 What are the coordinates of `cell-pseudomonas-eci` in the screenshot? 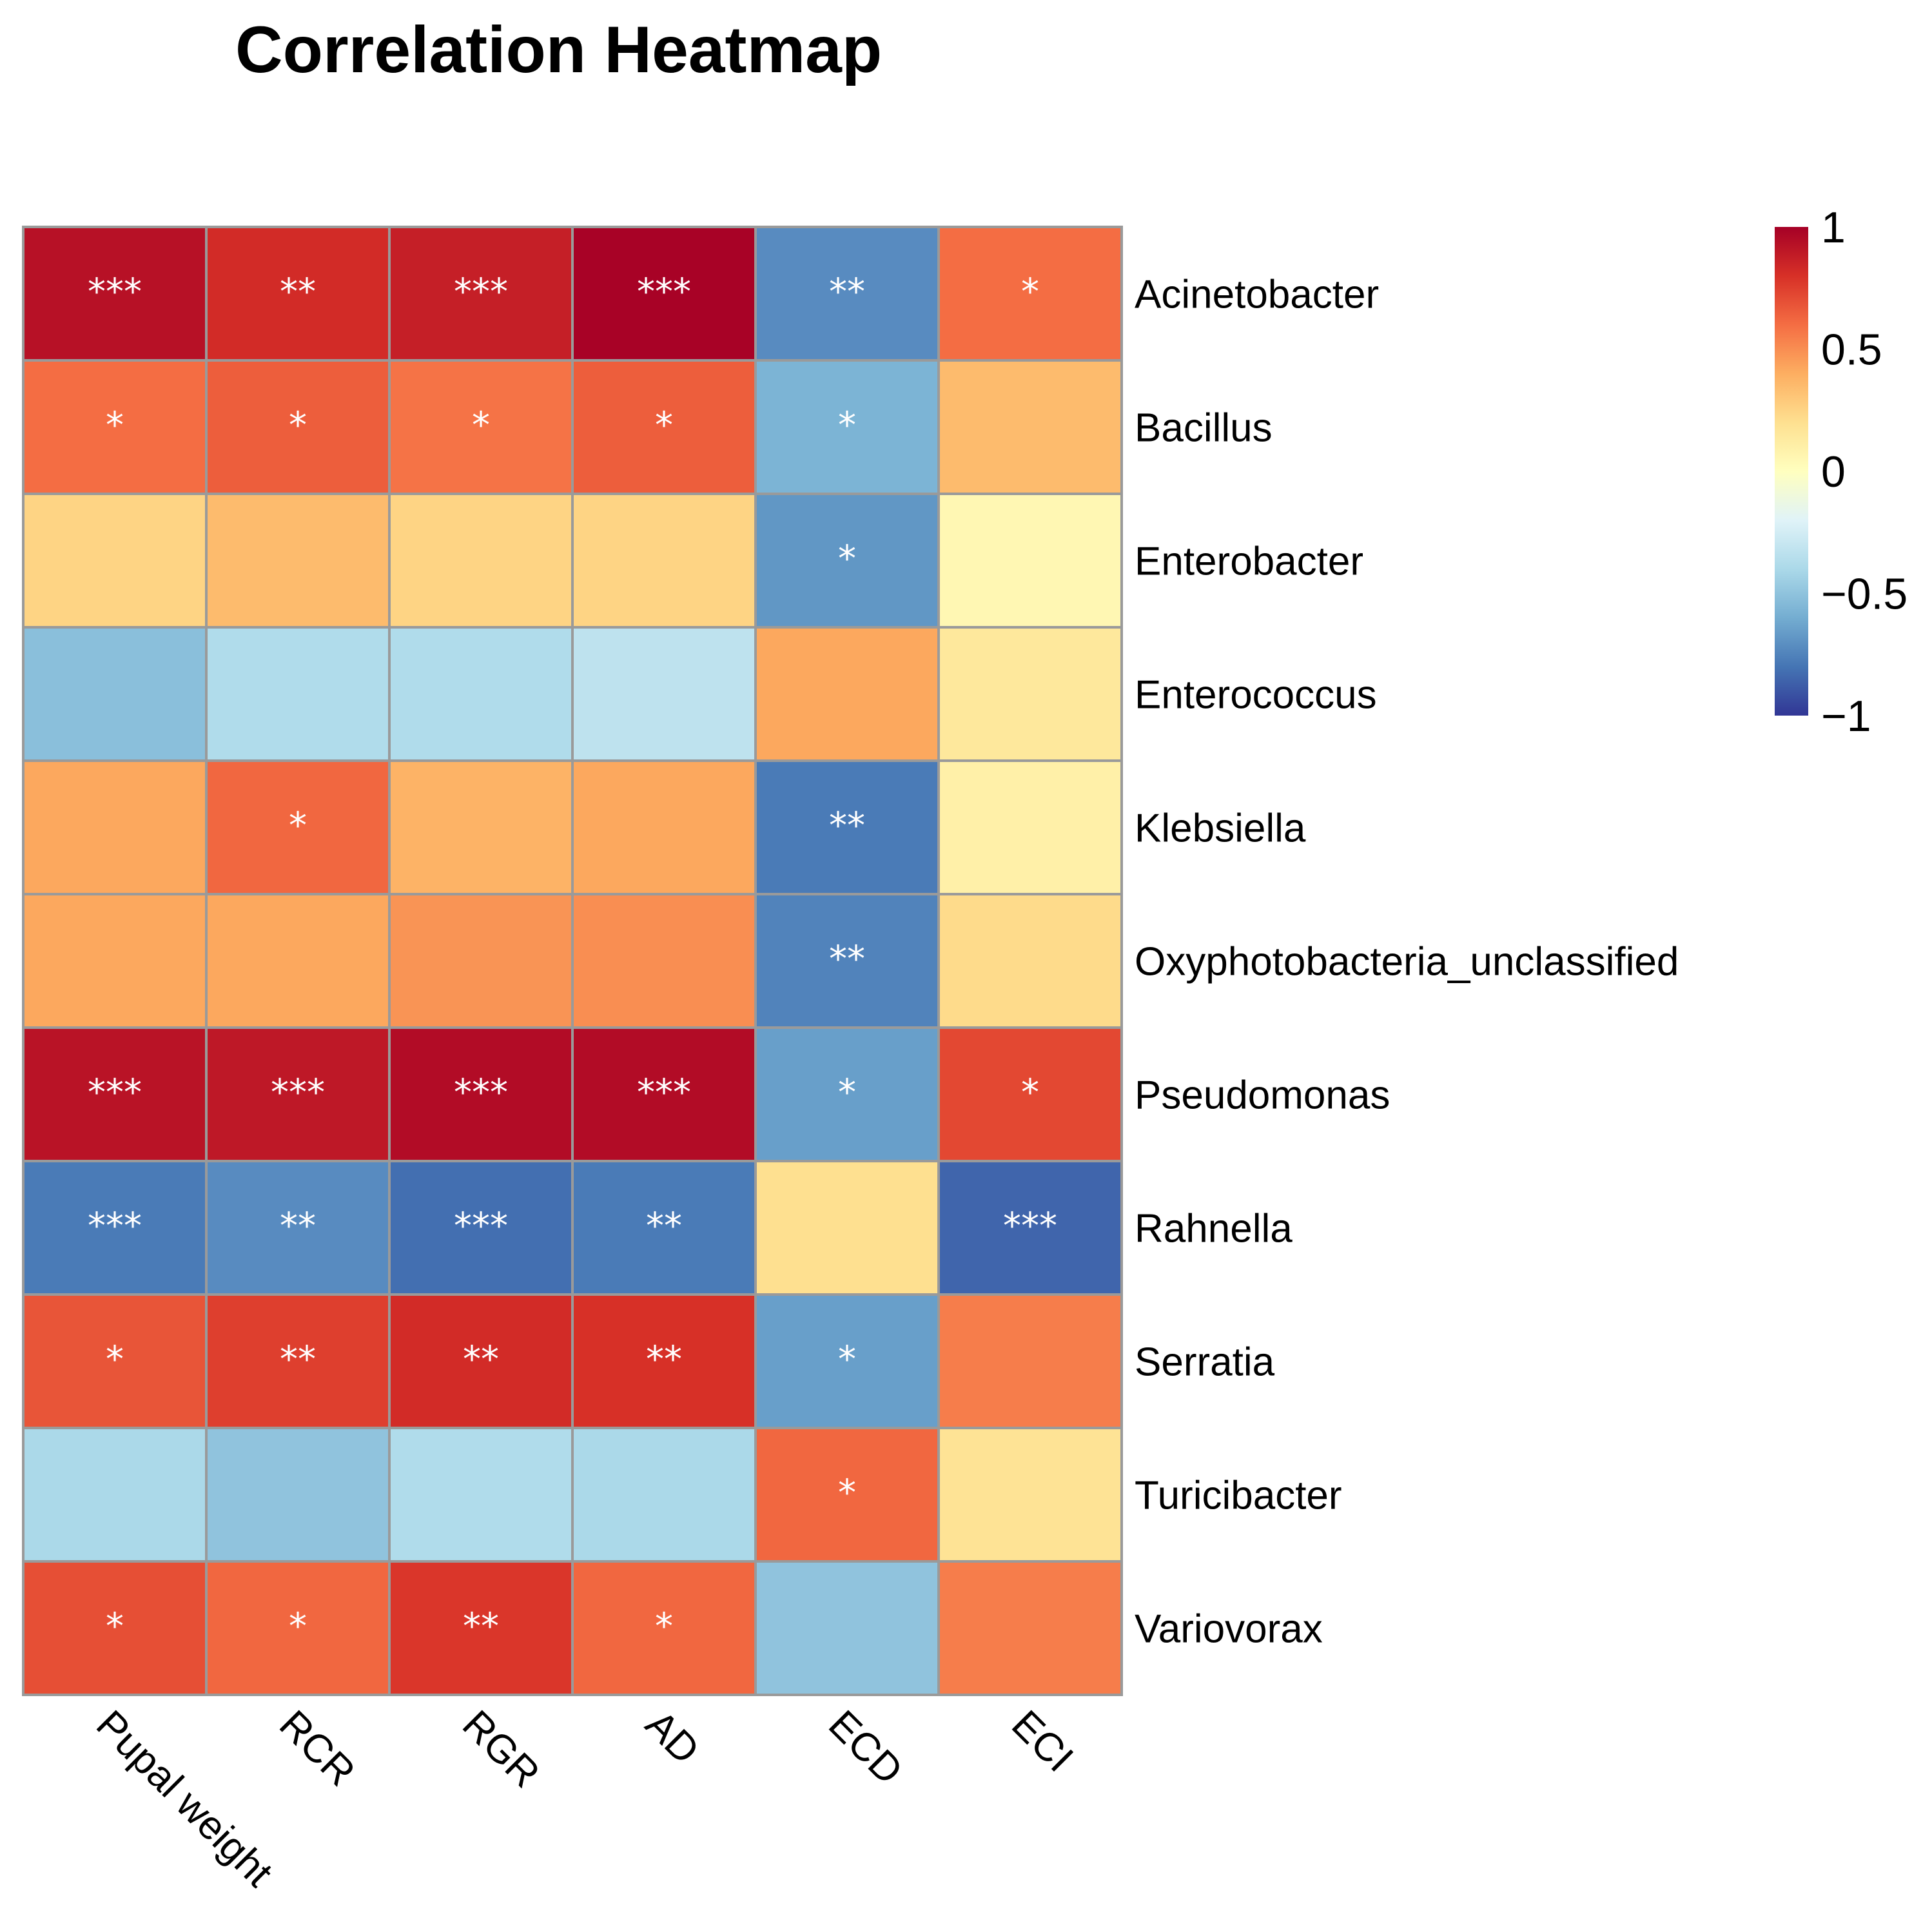 It's located at (1030, 1094).